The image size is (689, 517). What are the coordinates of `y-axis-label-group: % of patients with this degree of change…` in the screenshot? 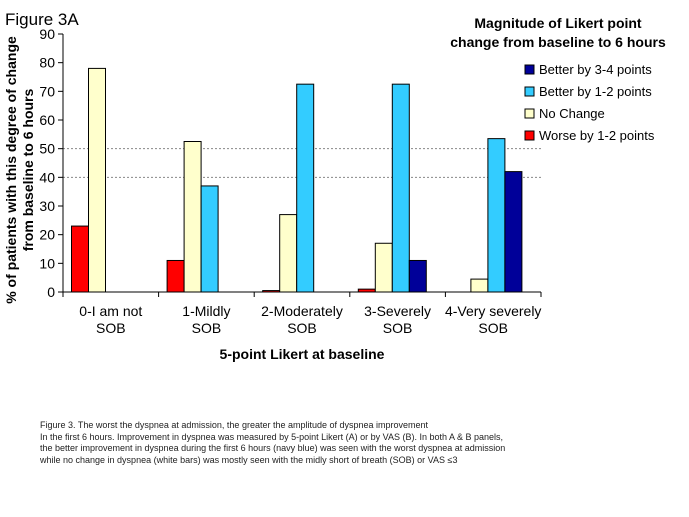 It's located at (19, 170).